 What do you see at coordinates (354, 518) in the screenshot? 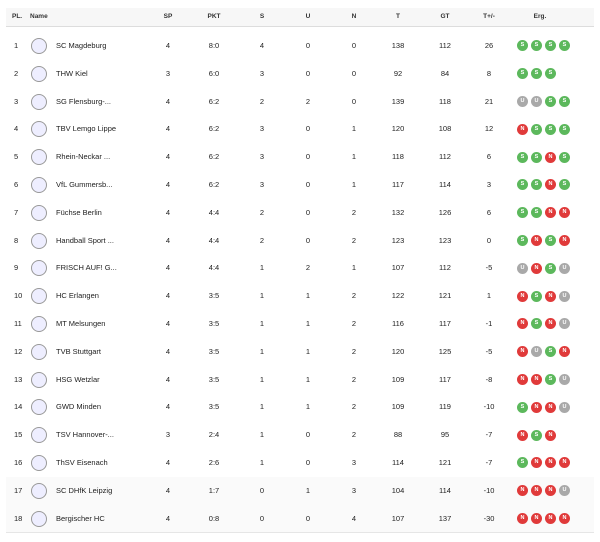
I see `losses: 4` at bounding box center [354, 518].